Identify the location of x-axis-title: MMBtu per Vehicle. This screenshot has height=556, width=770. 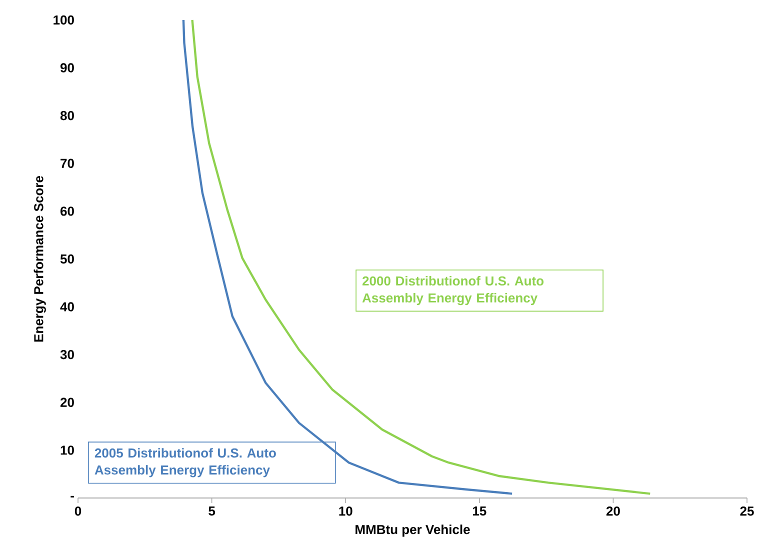
(413, 530).